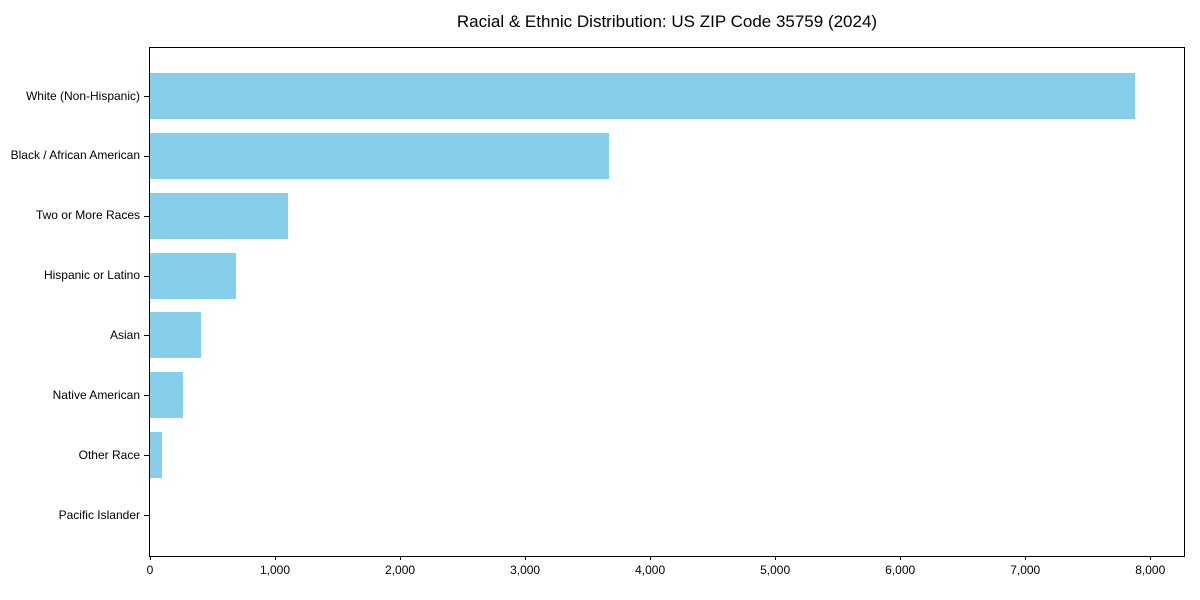 The width and height of the screenshot is (1200, 600). What do you see at coordinates (82, 95) in the screenshot?
I see `y-tick-label: White (Non-Hispanic)` at bounding box center [82, 95].